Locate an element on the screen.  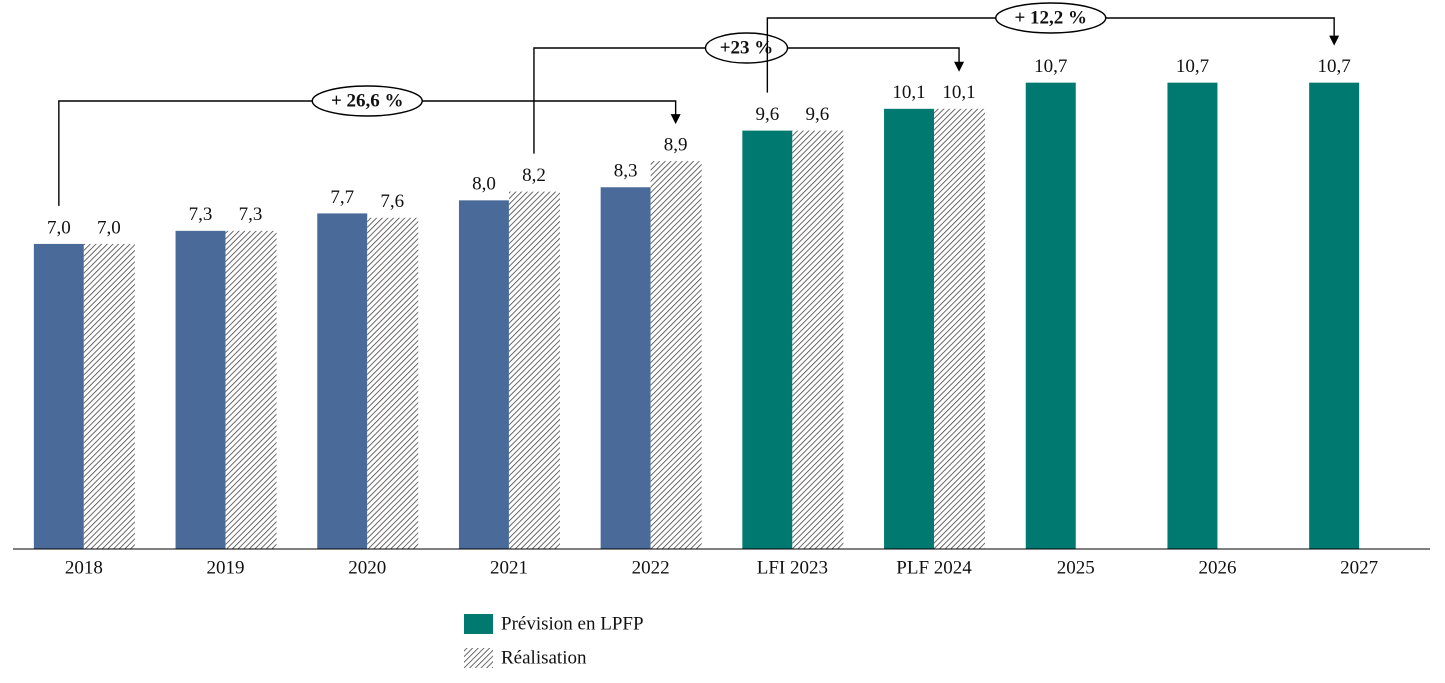
x-tick-label: PLF 2024 is located at coordinates (934, 567).